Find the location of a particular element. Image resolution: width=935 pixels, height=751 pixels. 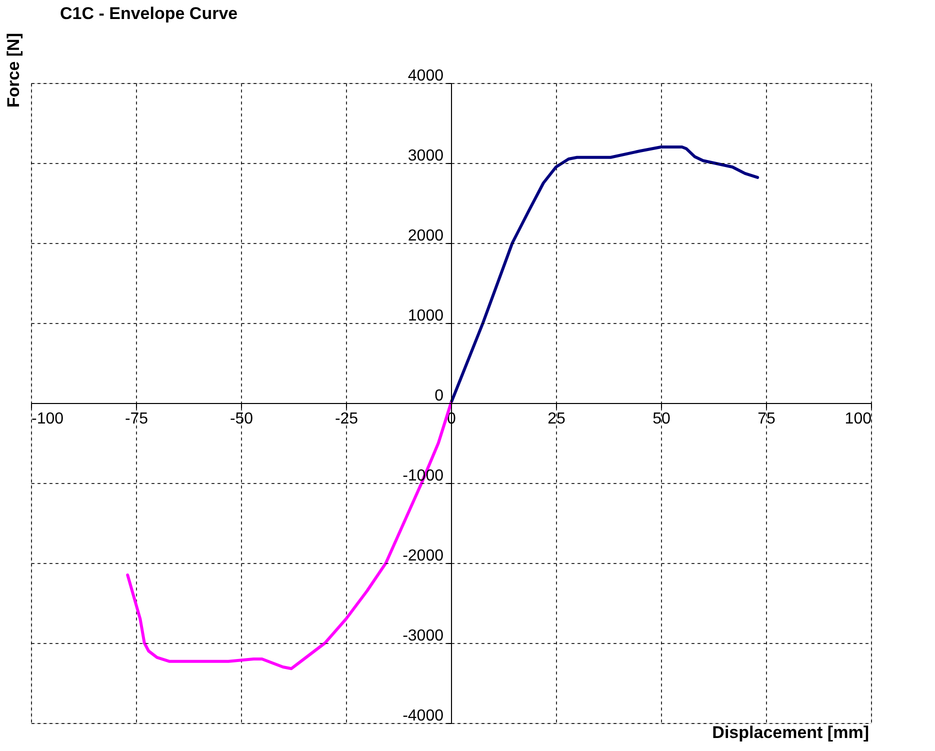

x-tick-label: -75 is located at coordinates (136, 419).